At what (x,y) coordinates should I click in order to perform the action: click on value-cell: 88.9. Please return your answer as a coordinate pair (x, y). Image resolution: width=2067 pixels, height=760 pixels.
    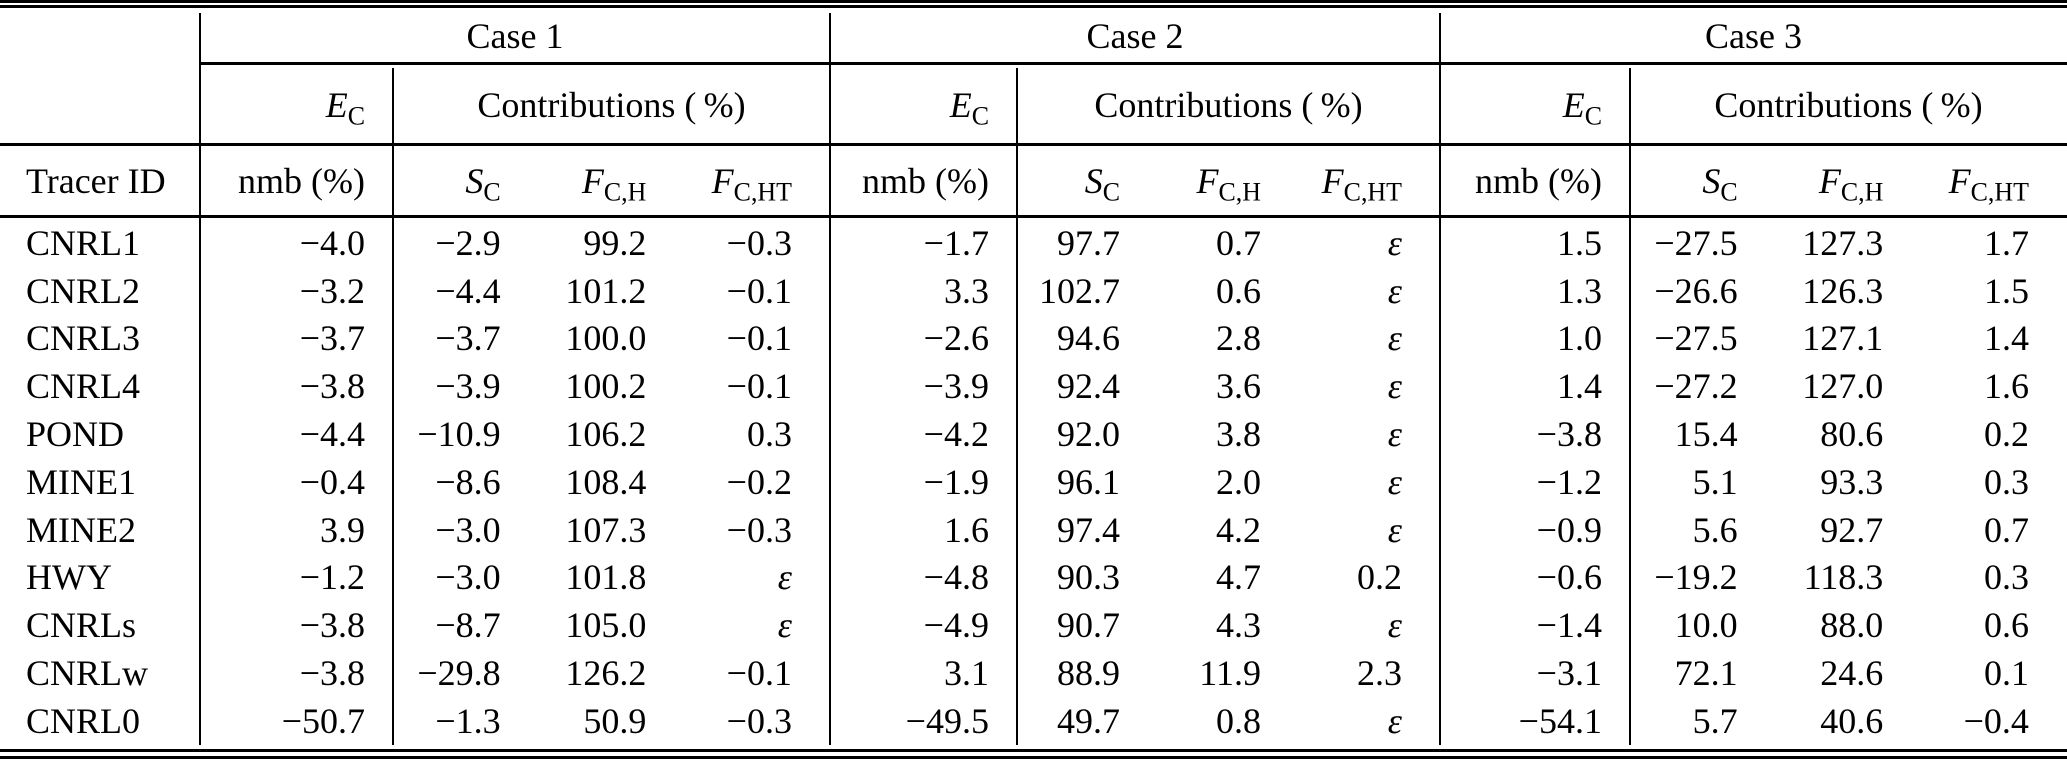
    Looking at the image, I should click on (1088, 673).